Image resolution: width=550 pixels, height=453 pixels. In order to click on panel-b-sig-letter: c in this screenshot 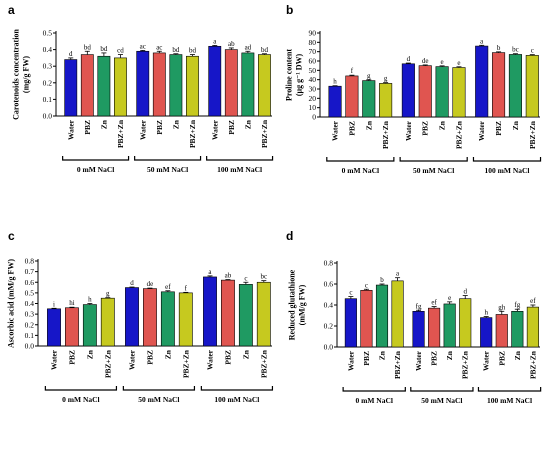, I will do `click(532, 51)`.